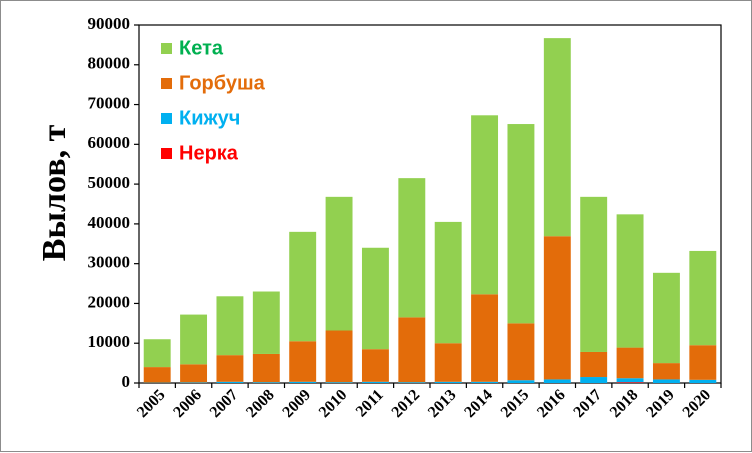 The height and width of the screenshot is (453, 752). Describe the element at coordinates (151, 403) in the screenshot. I see `x-tick-label: 2005` at that location.